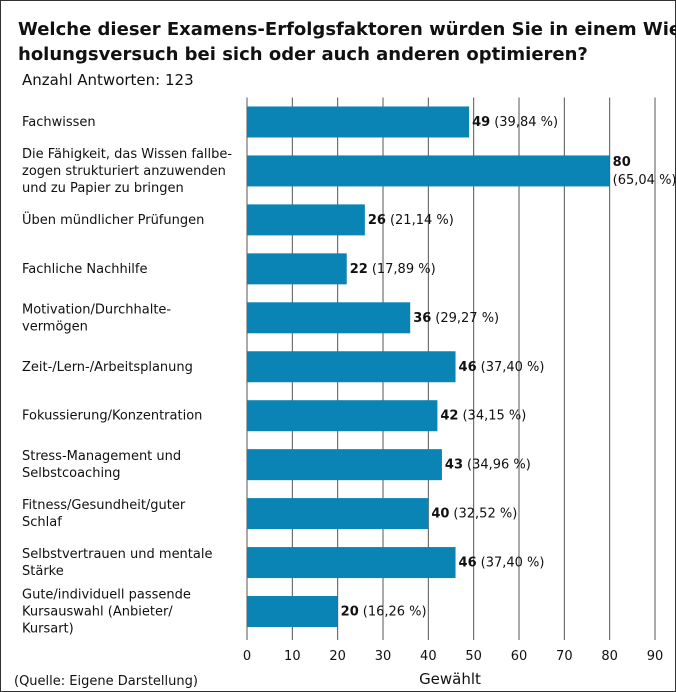 This screenshot has width=676, height=692. I want to click on x-axis-label: Gewählt, so click(450, 679).